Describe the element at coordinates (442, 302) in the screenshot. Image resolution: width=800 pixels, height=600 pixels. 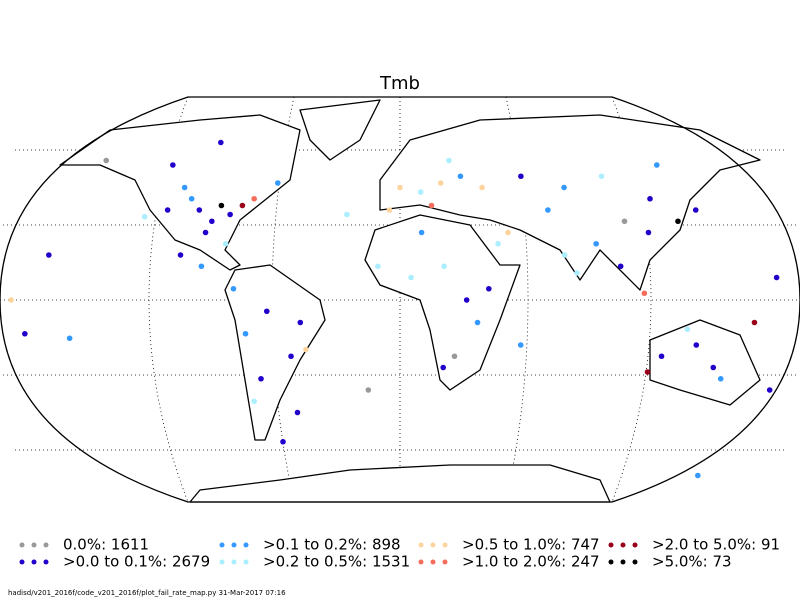
I see `africa` at that location.